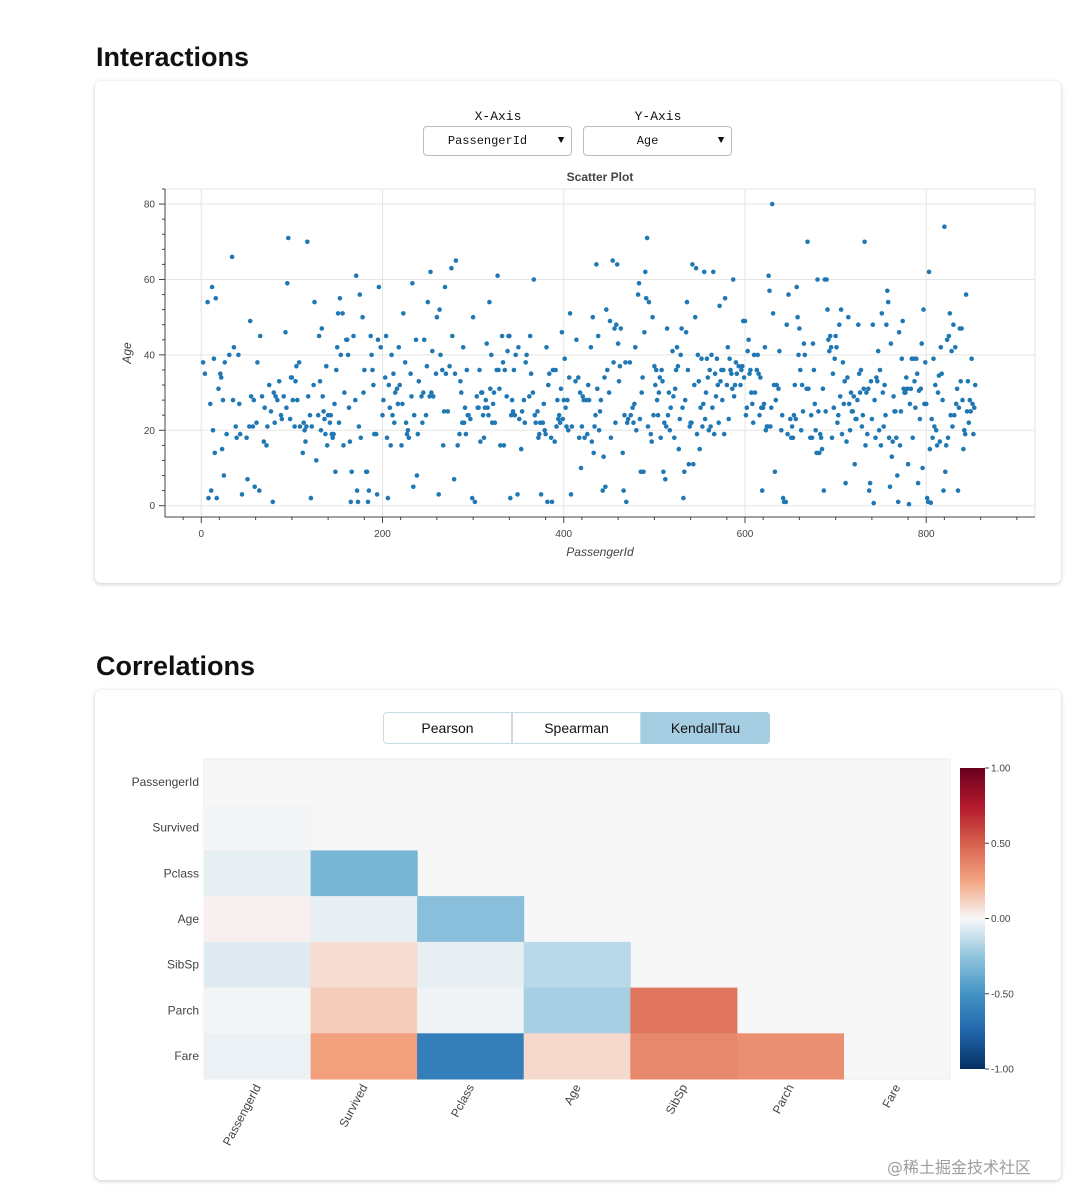 The width and height of the screenshot is (1080, 1204). I want to click on heatmap-column-label: PassengerId, so click(242, 1115).